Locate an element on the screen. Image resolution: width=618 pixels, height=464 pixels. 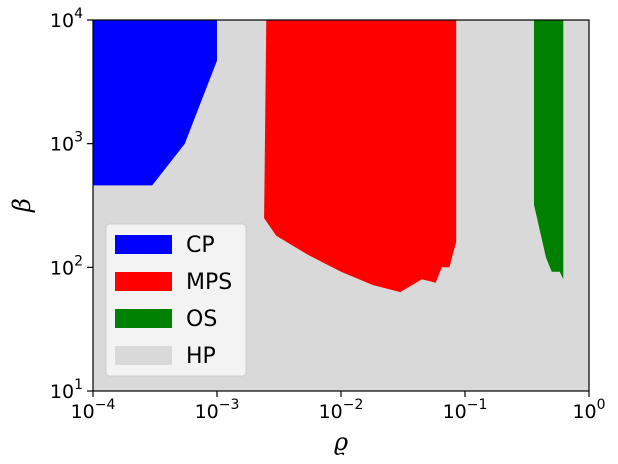
region-cp is located at coordinates (155, 103).